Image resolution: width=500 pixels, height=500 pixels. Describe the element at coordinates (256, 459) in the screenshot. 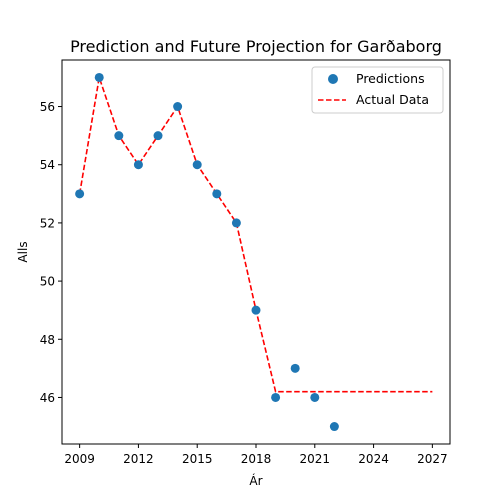

I see `x-tick-label-2018: 2018` at that location.